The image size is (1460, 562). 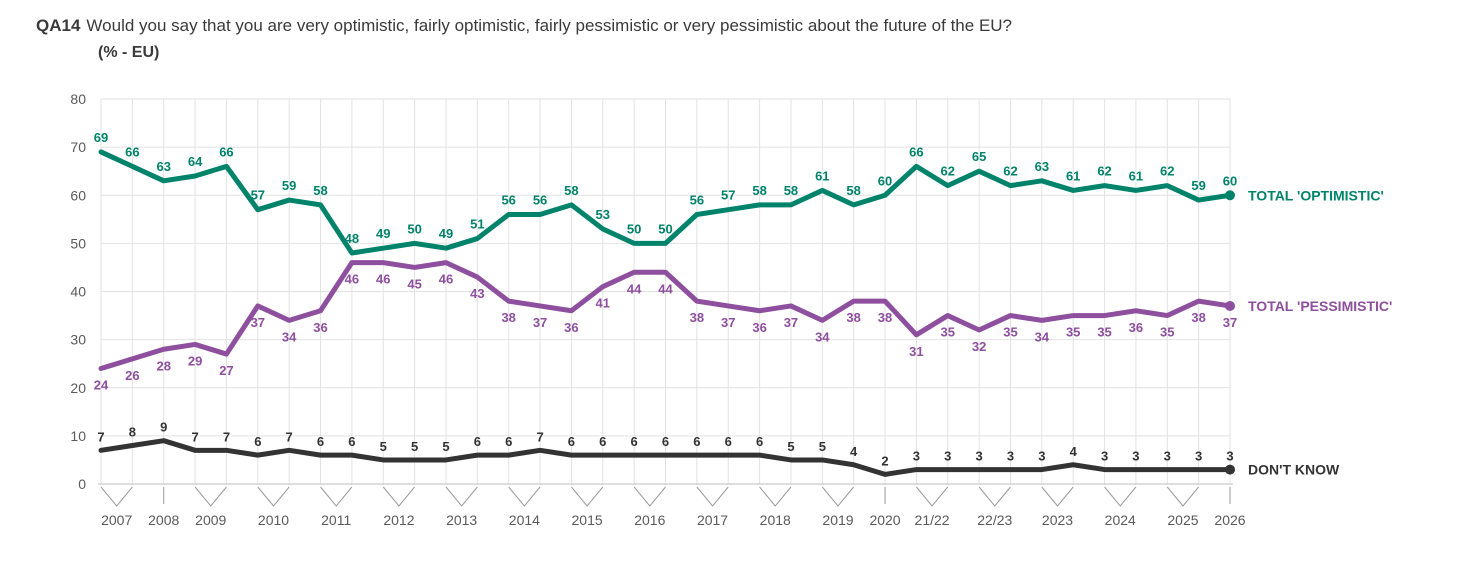 I want to click on x-tick-label: 2016, so click(x=649, y=520).